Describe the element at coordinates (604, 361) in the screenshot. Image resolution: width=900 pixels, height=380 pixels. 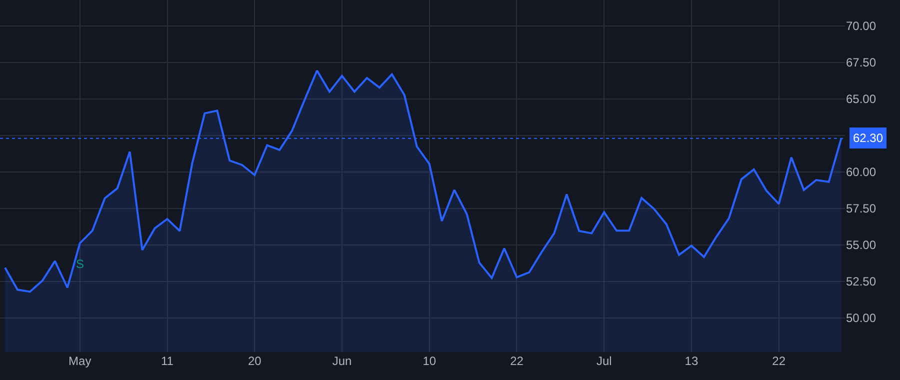
I see `x-tick-label: Jul` at that location.